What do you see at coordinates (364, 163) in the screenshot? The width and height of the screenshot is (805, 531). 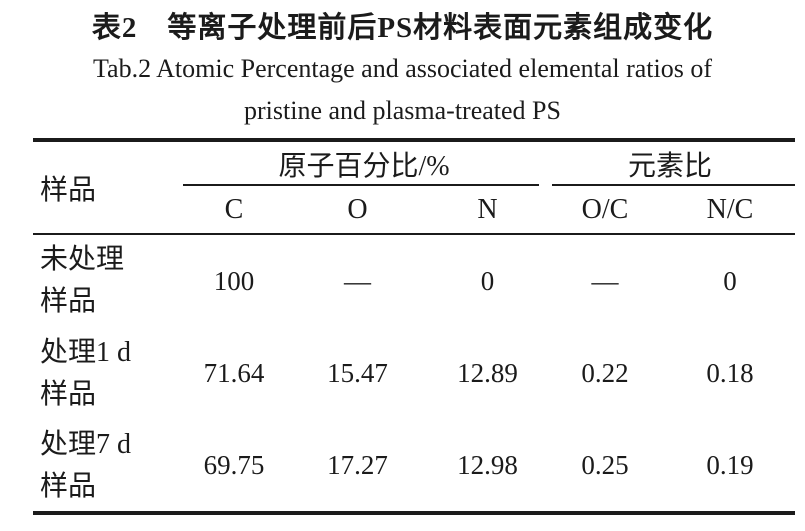 I see `header-group-atomic-percentage: 原子百分比/%` at bounding box center [364, 163].